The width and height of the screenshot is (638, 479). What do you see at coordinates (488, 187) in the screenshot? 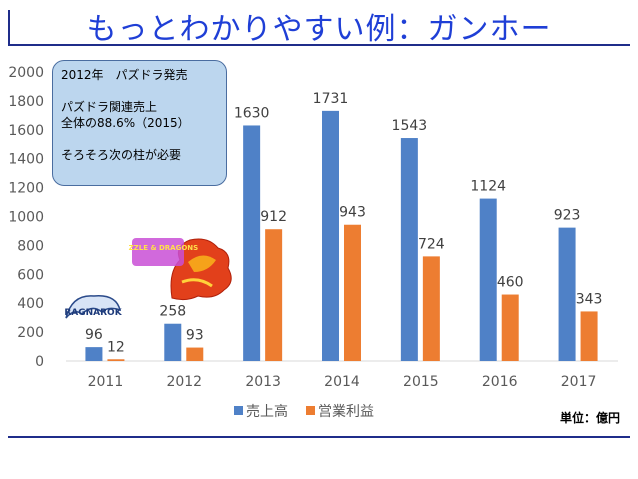
I see `sales-data-label: 1124` at bounding box center [488, 187].